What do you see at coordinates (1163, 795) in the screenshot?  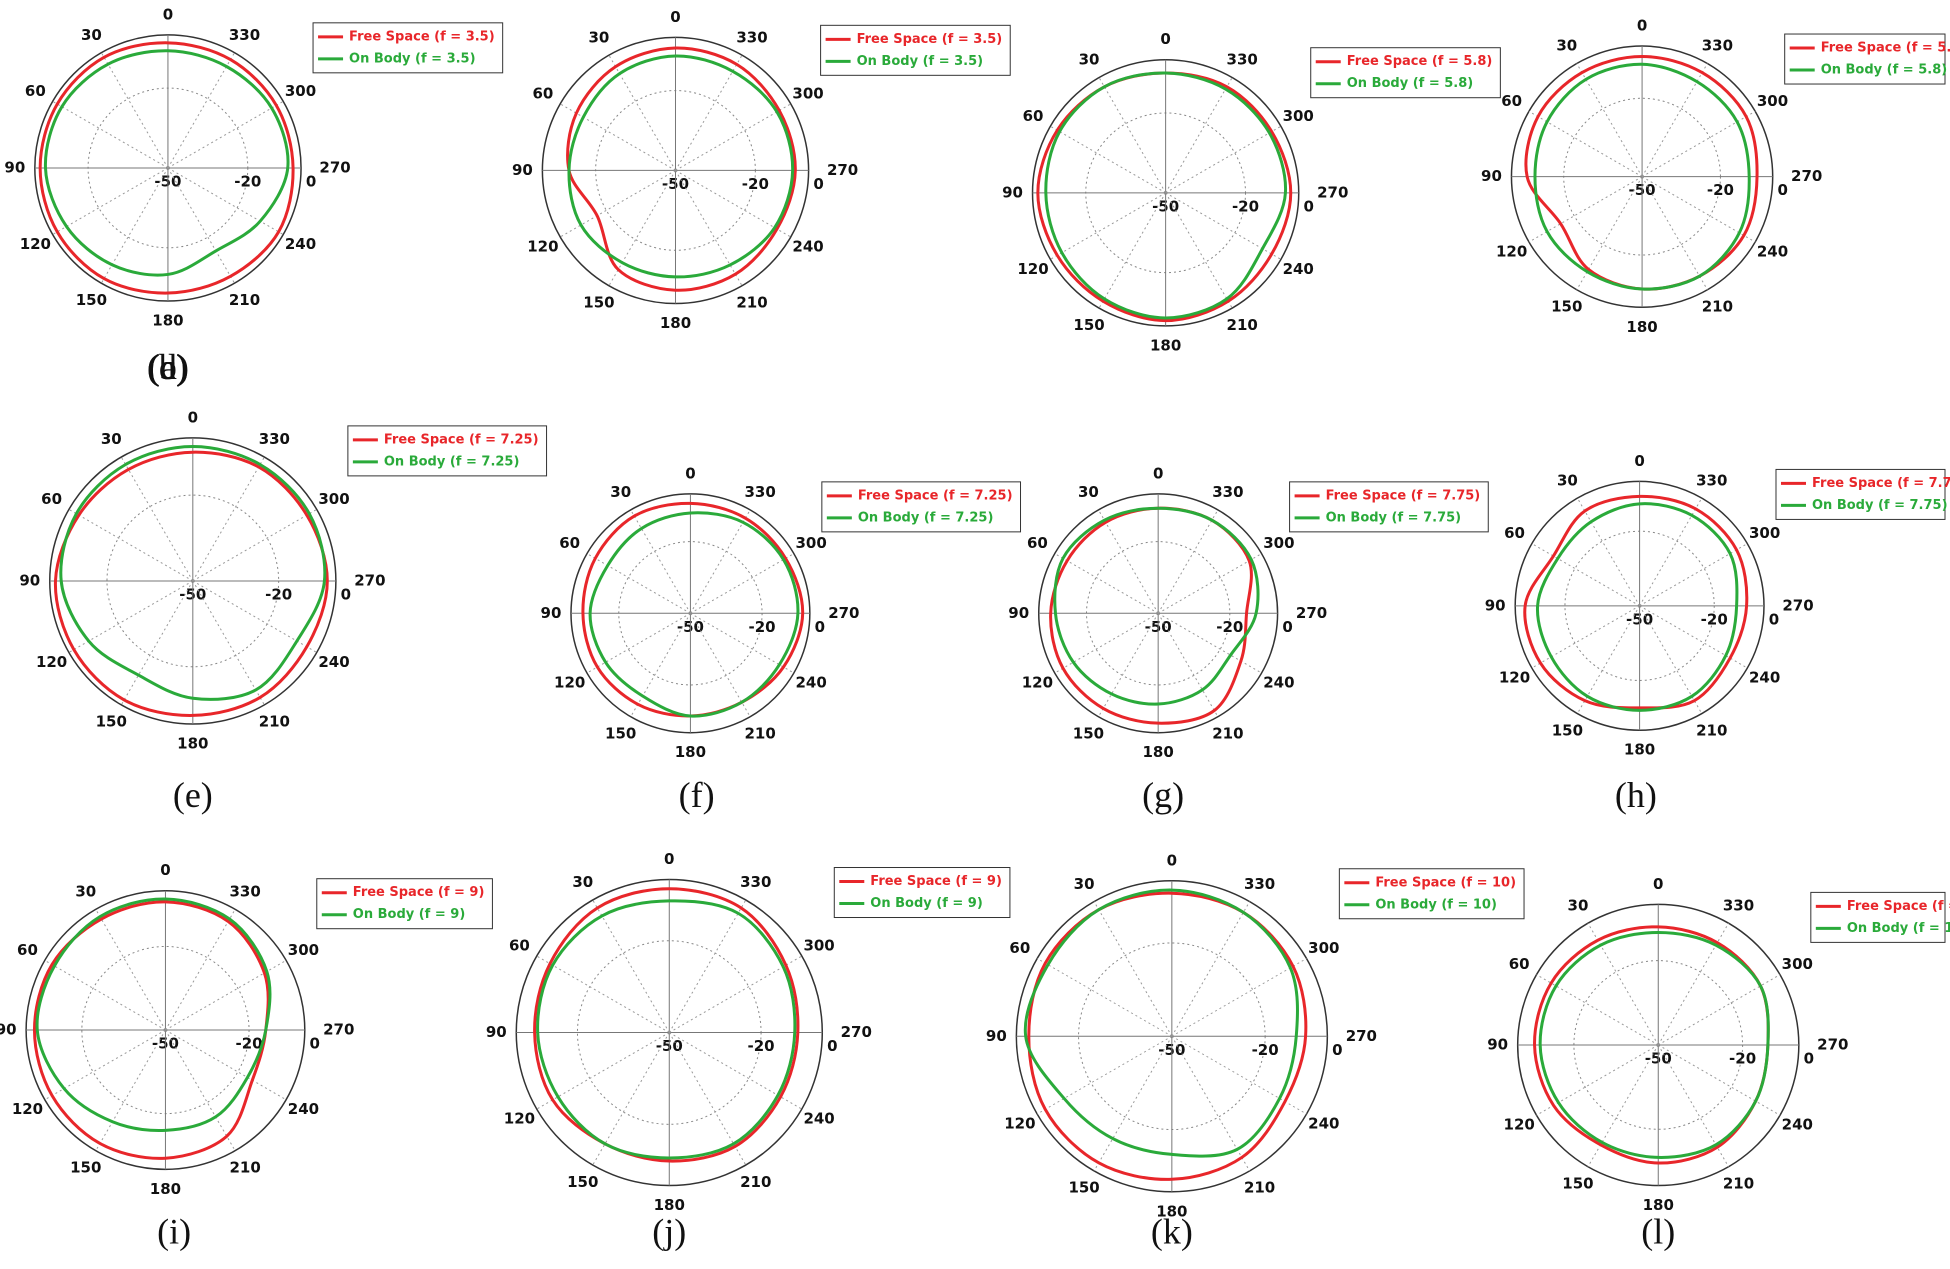 I see `caption: (g)` at bounding box center [1163, 795].